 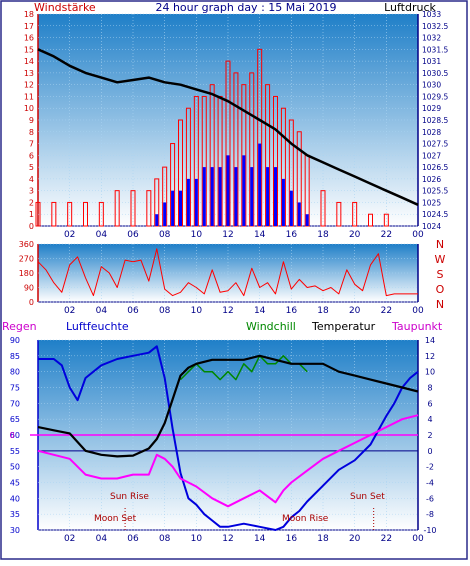 What do you see at coordinates (15, 514) in the screenshot?
I see `y-left-tick-label: 35` at bounding box center [15, 514].